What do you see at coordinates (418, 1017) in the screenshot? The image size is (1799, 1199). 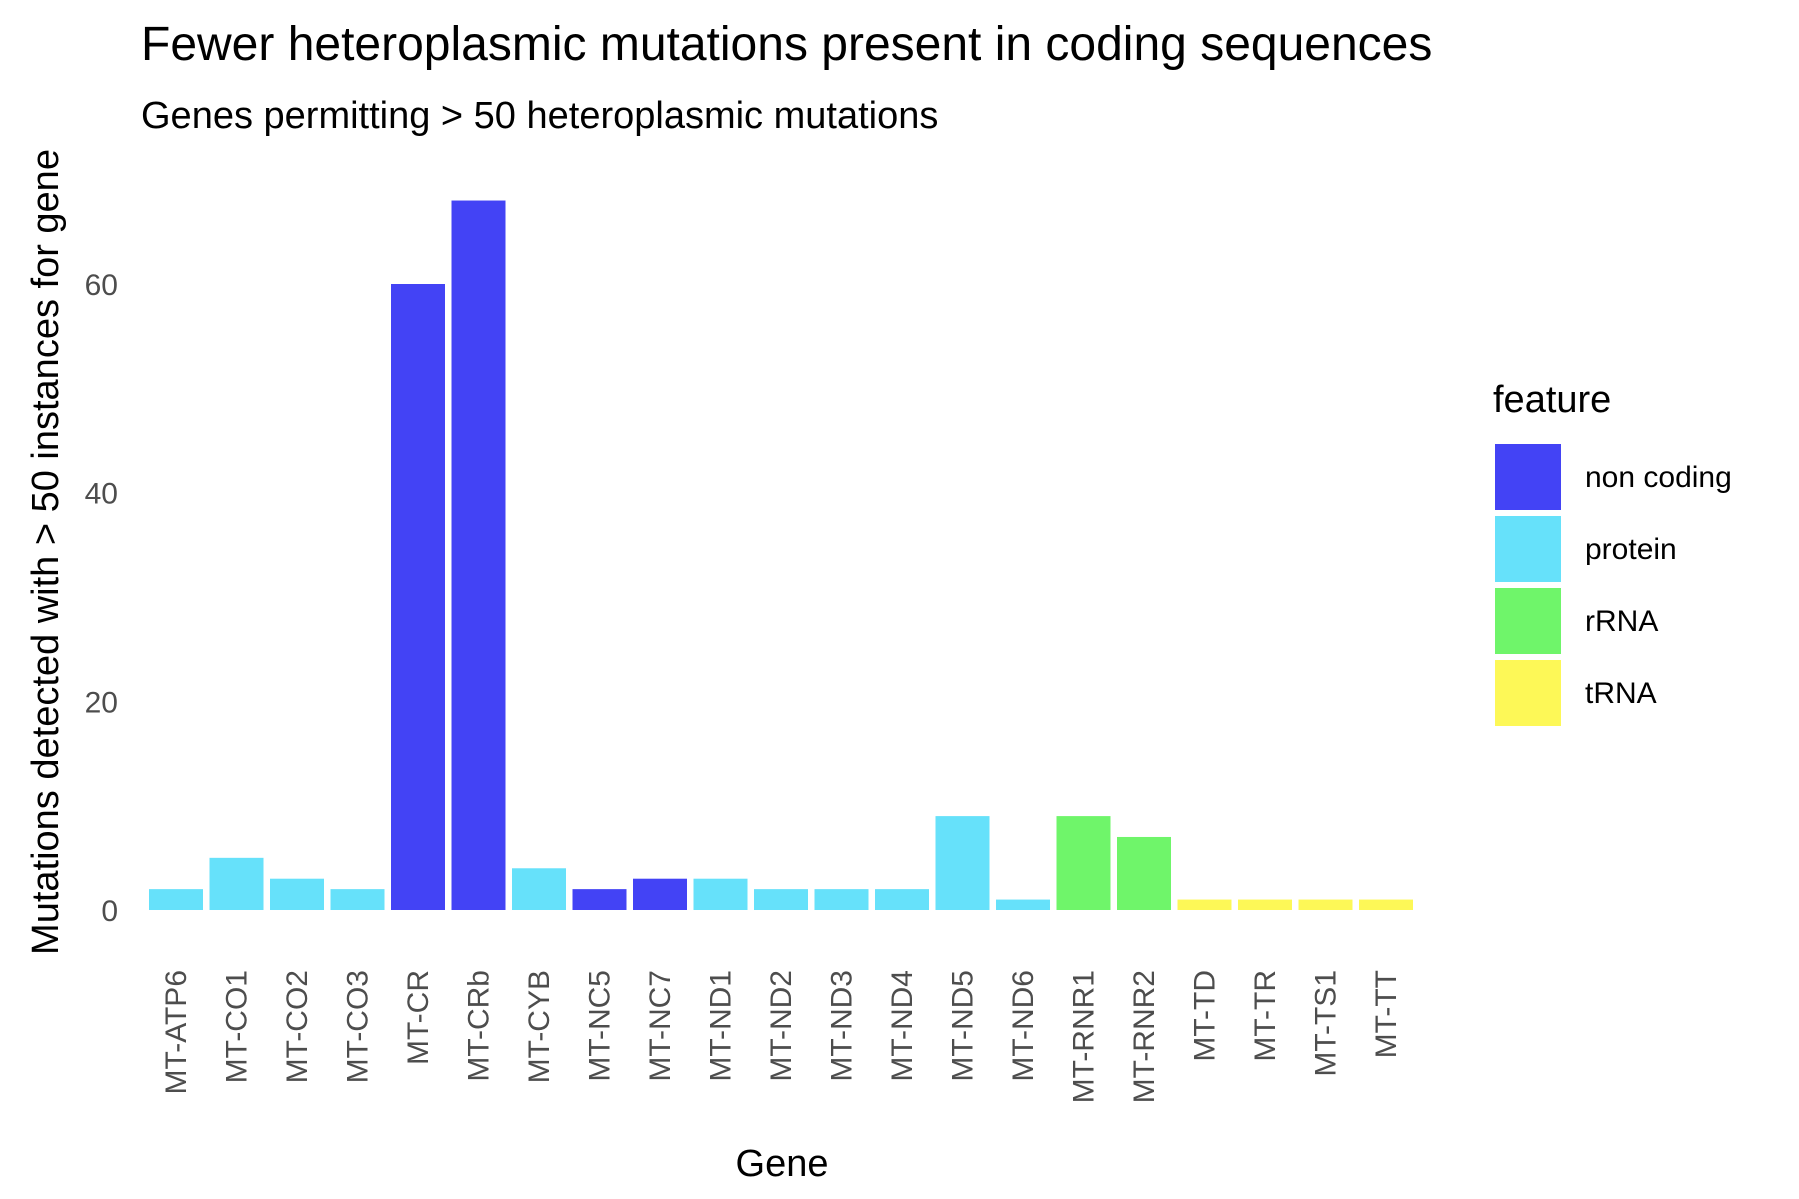 I see `x-tick-label: MT-CR` at bounding box center [418, 1017].